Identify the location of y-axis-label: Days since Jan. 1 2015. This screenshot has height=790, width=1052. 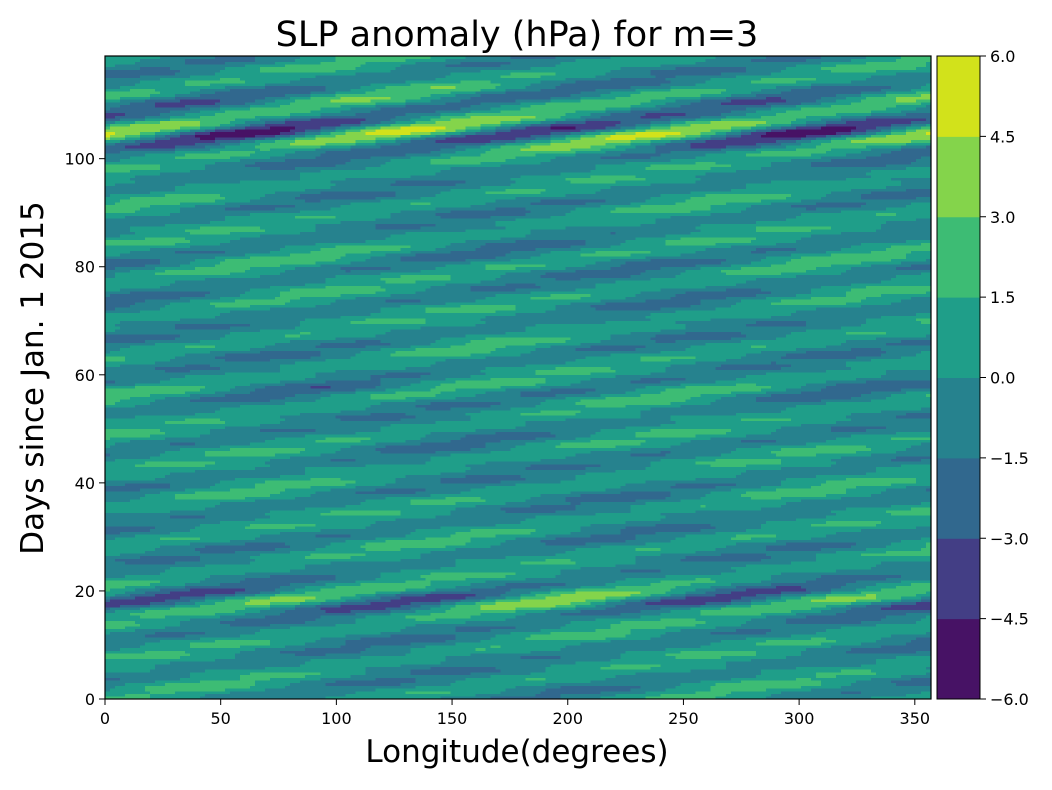
(33, 378).